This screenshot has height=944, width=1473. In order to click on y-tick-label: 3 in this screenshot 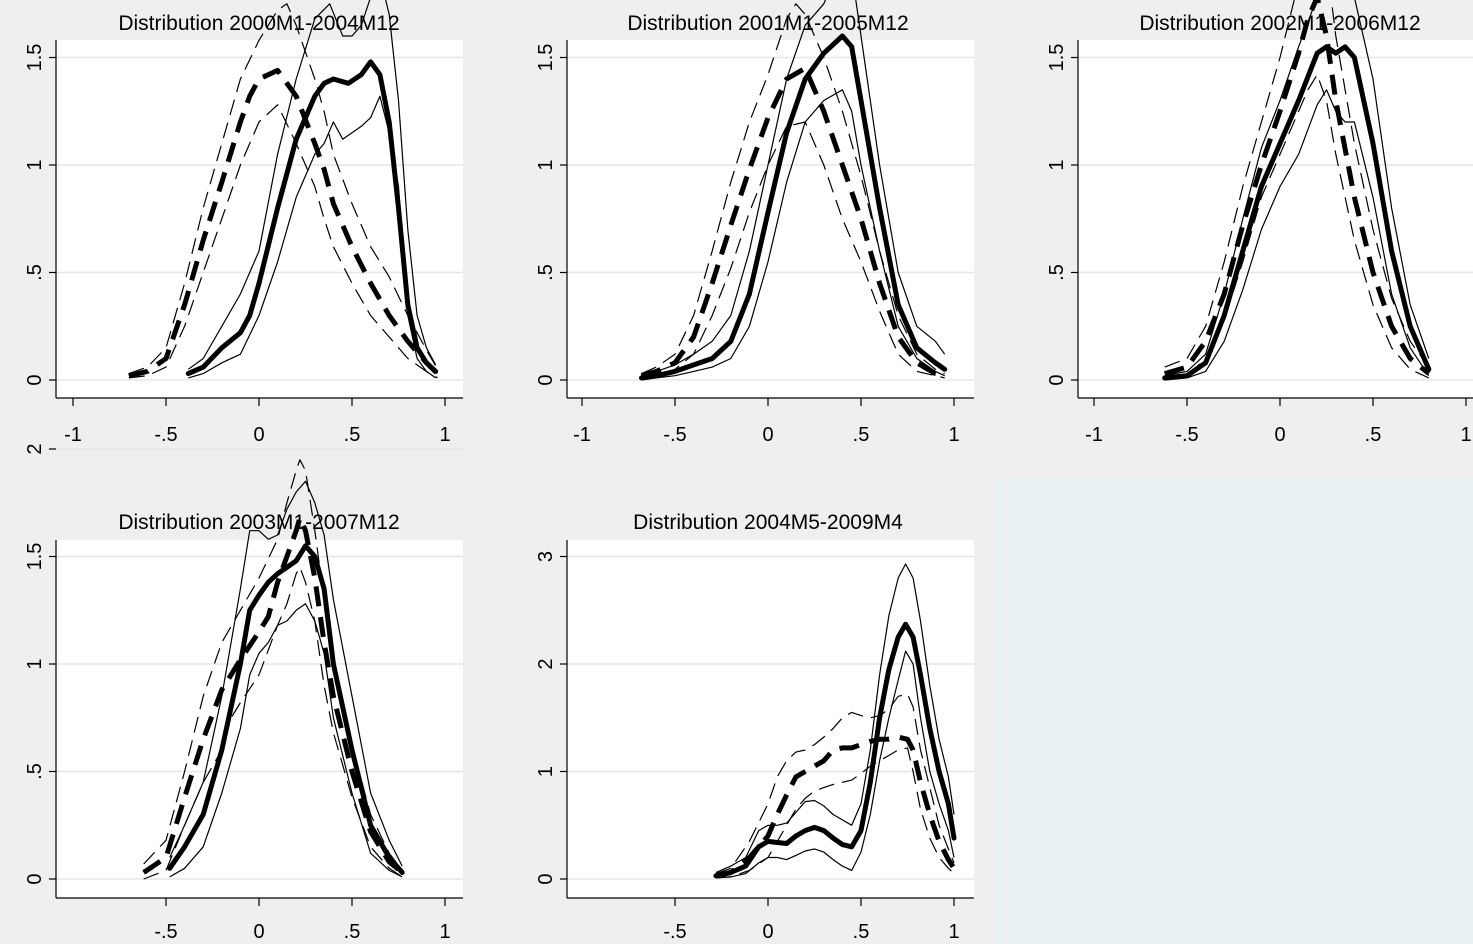, I will do `click(546, 556)`.